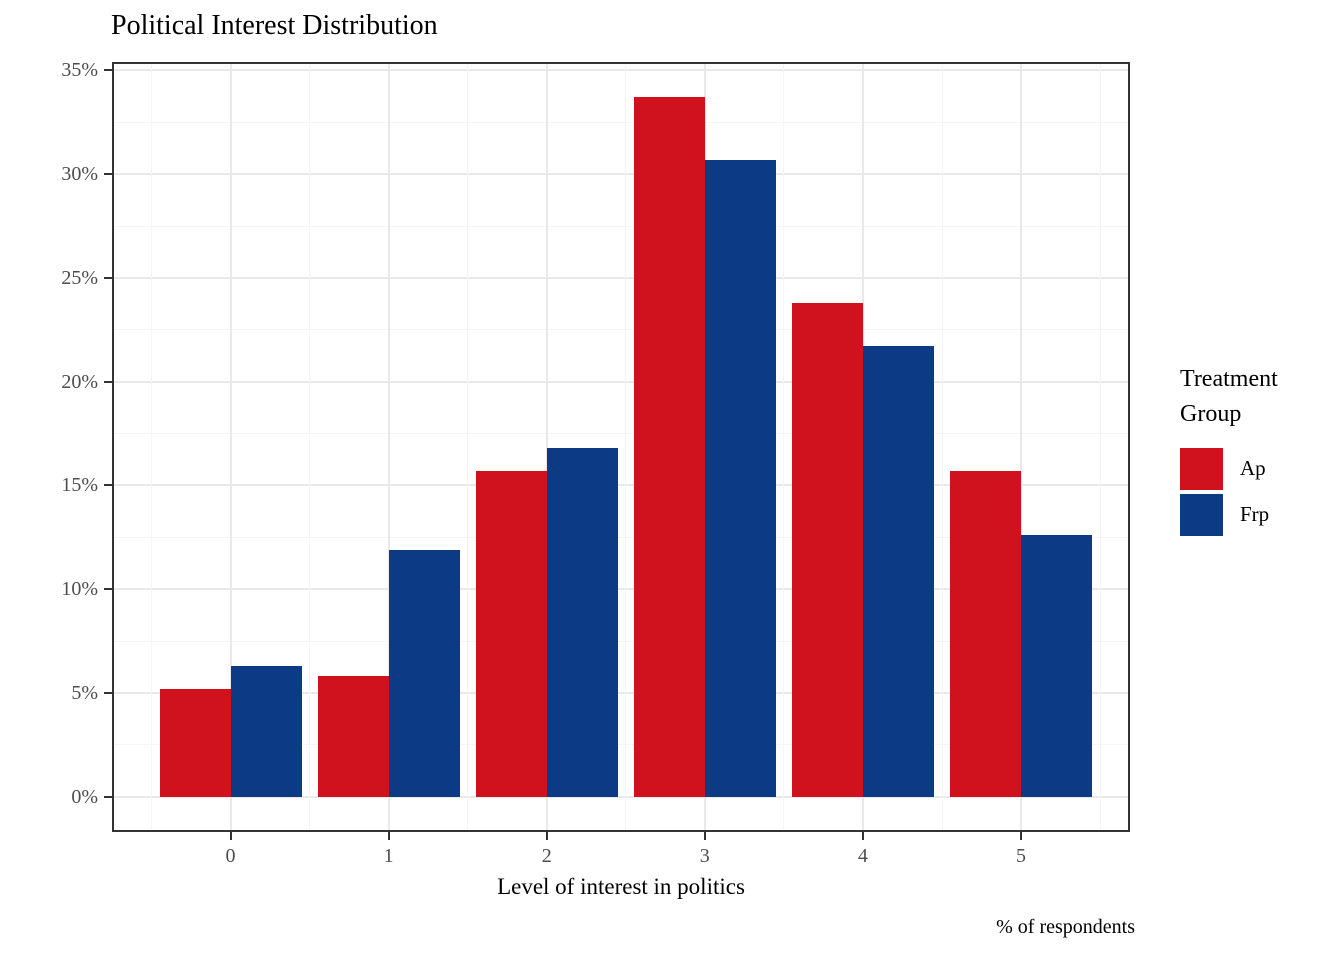 The height and width of the screenshot is (960, 1344). I want to click on legend-item-ap: Ap, so click(1260, 468).